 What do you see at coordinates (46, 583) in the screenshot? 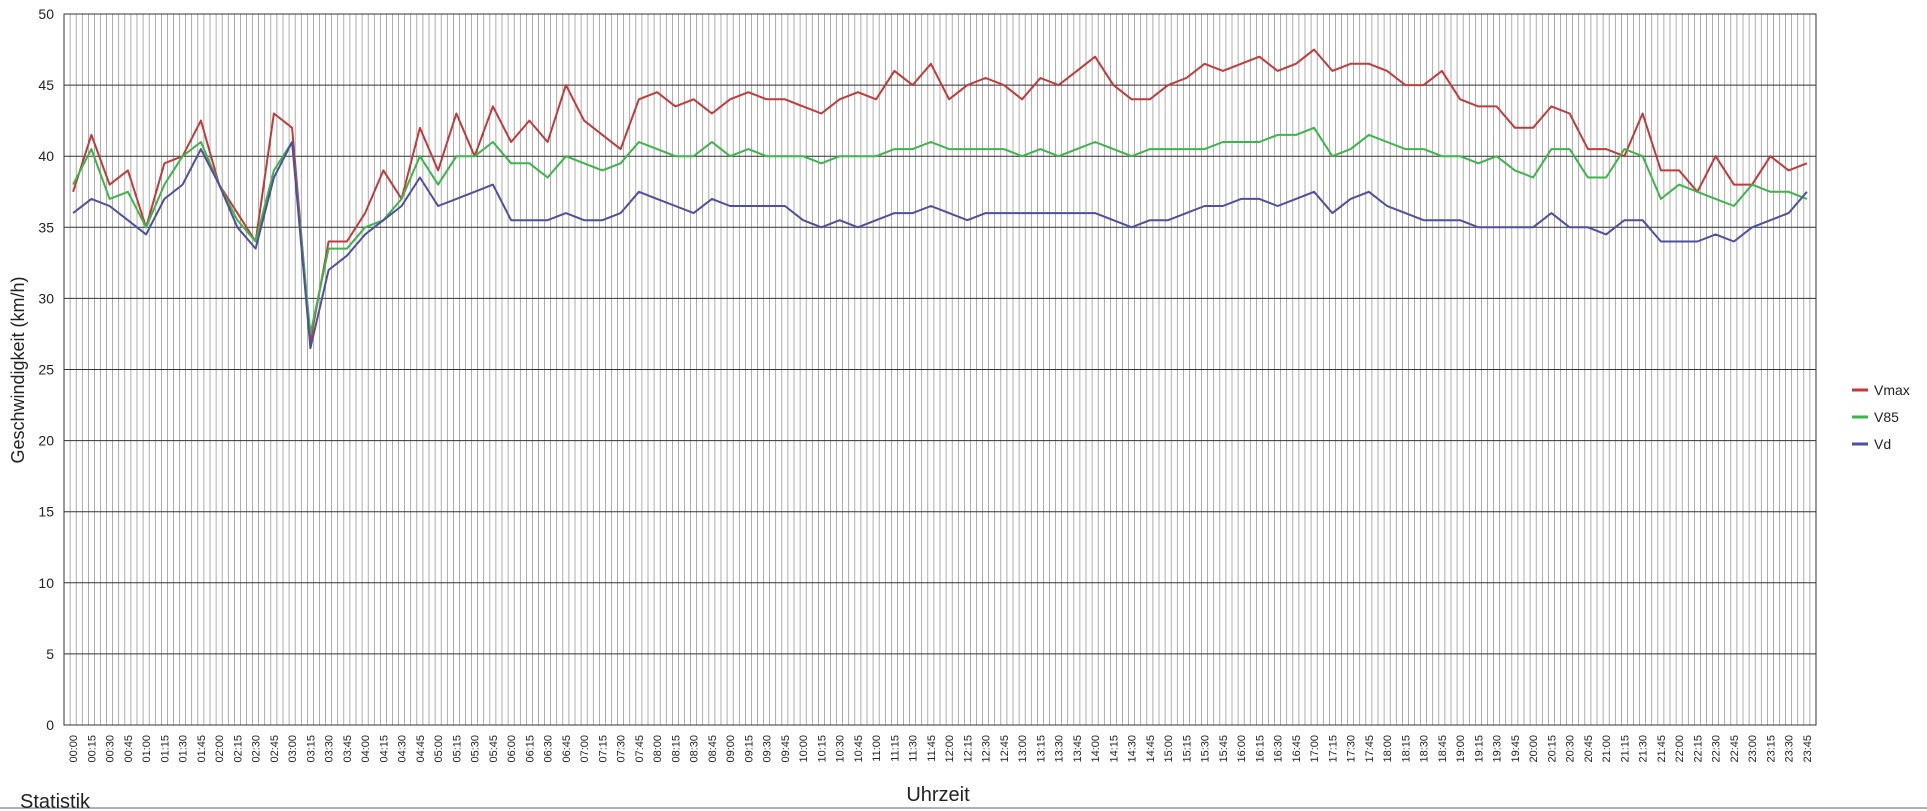
I see `y-tick-label: 10` at bounding box center [46, 583].